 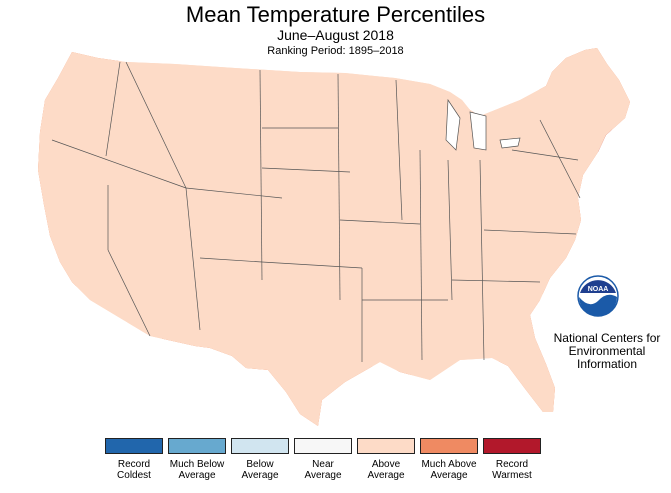 I want to click on map-subtitle: June–August 2018, so click(x=335, y=35).